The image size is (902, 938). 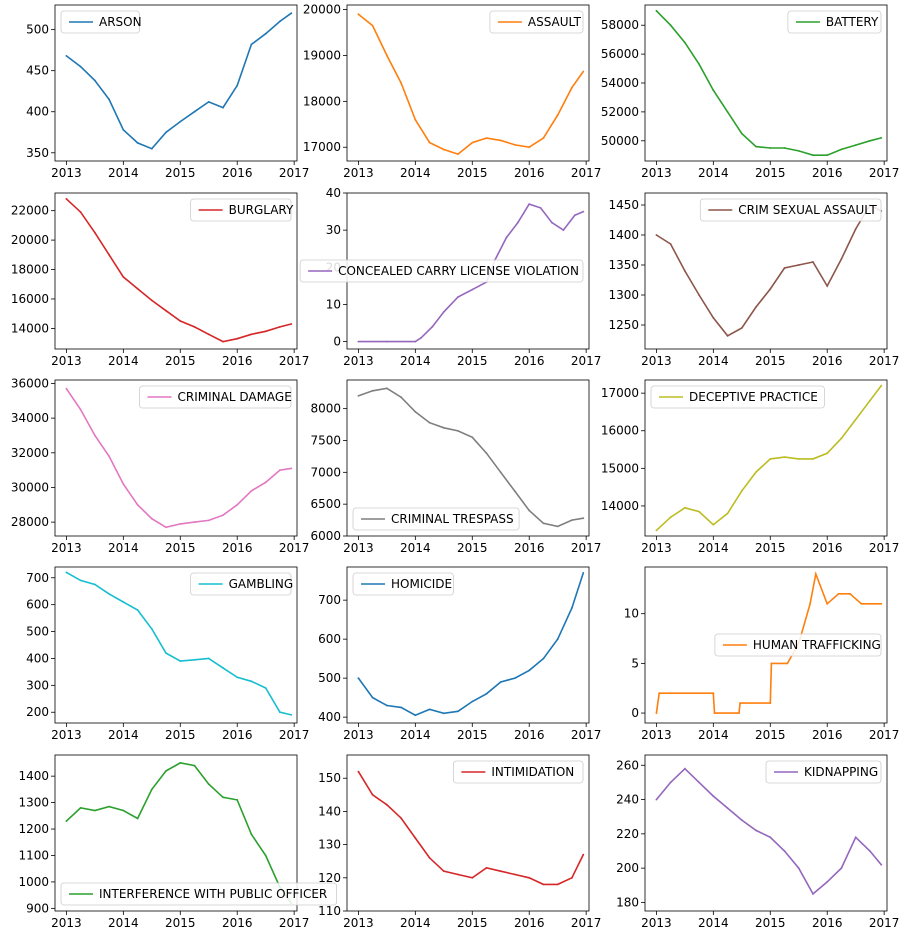 What do you see at coordinates (37, 685) in the screenshot?
I see `y-tick-label: 300` at bounding box center [37, 685].